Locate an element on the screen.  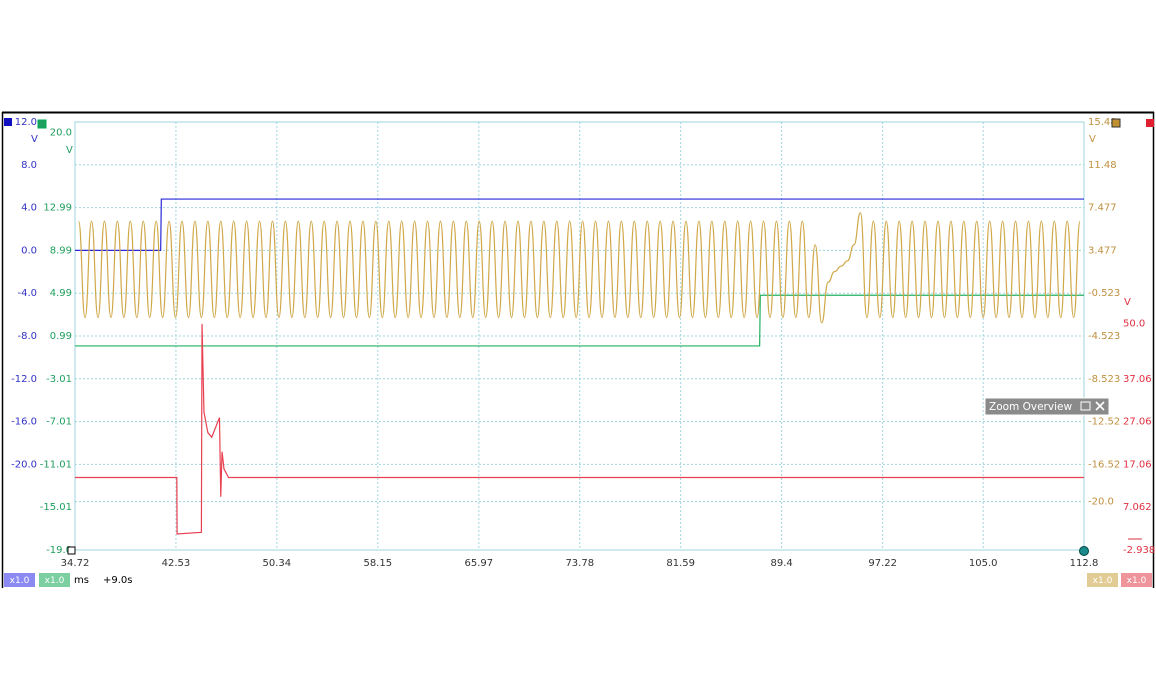
x-tick-label: 89.4 is located at coordinates (781, 563).